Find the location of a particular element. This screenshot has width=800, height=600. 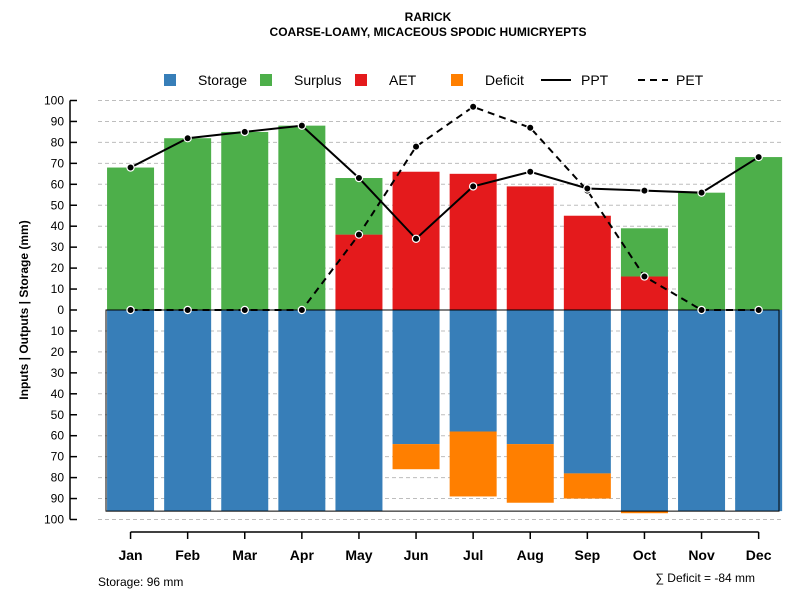

legend-swatch-aet is located at coordinates (361, 80).